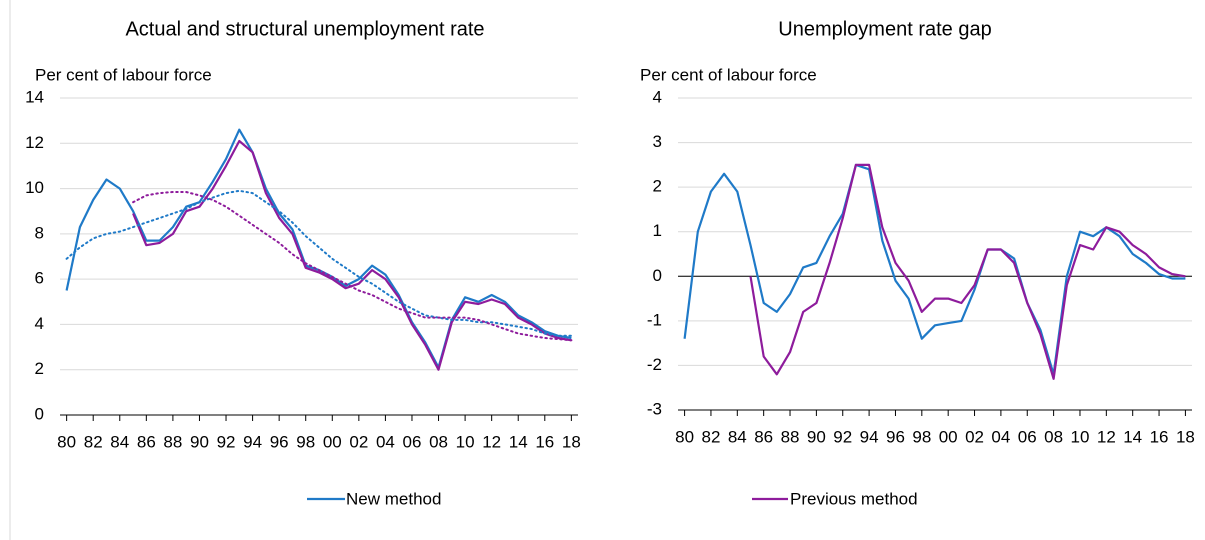 The image size is (1205, 540). I want to click on chart-title: Unemployment rate gap, so click(884, 29).